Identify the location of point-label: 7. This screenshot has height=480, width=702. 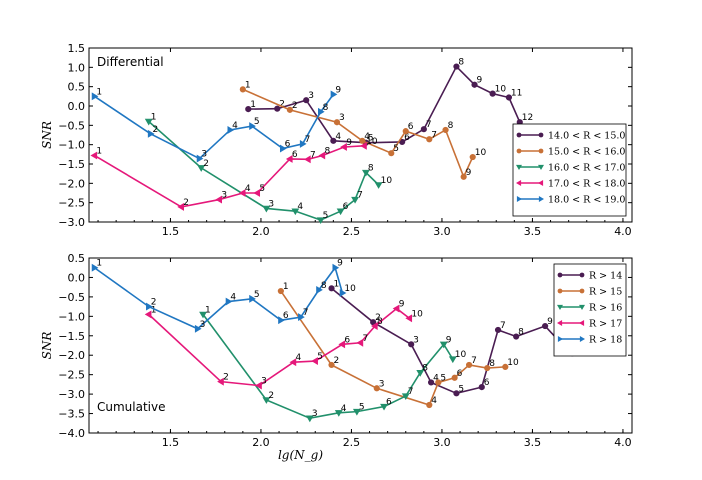
(434, 135).